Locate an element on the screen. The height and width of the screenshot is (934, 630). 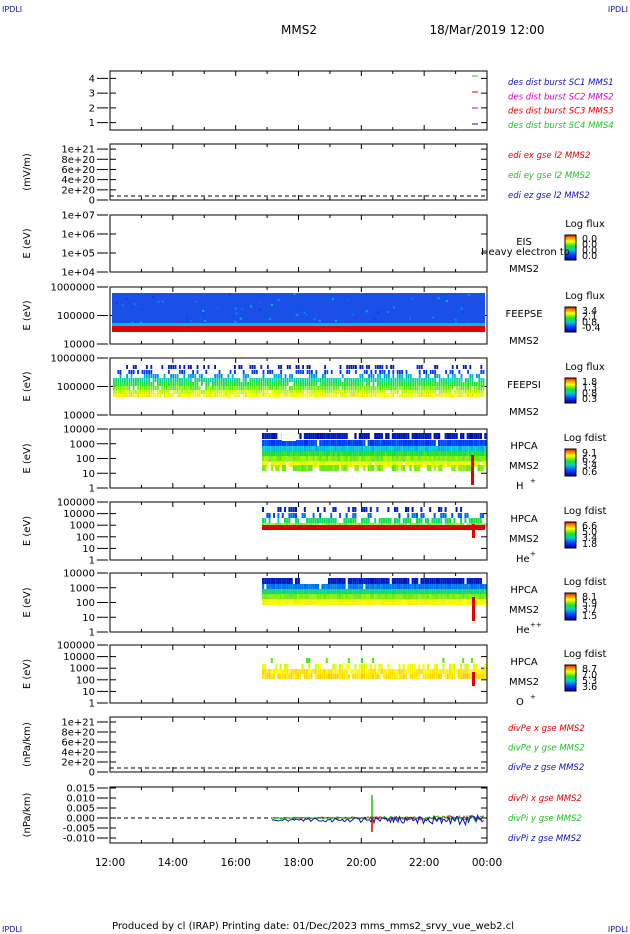
legend-entry: edi ey gse l2 MMS2 is located at coordinates (549, 176).